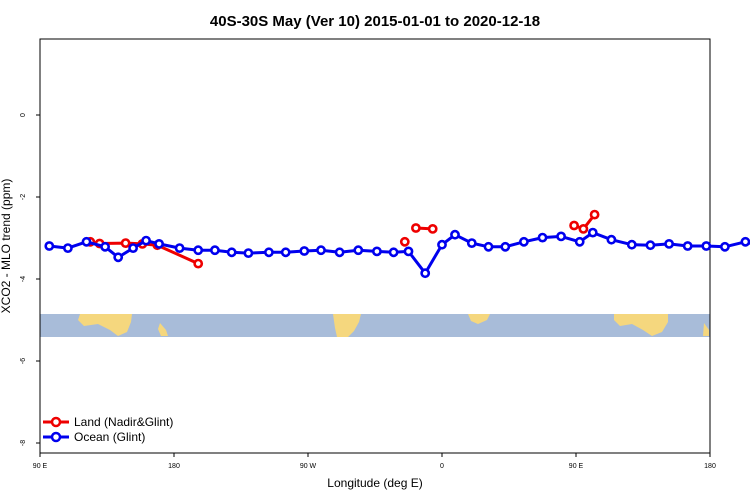 This screenshot has width=750, height=500. I want to click on map-strip, so click(375, 325).